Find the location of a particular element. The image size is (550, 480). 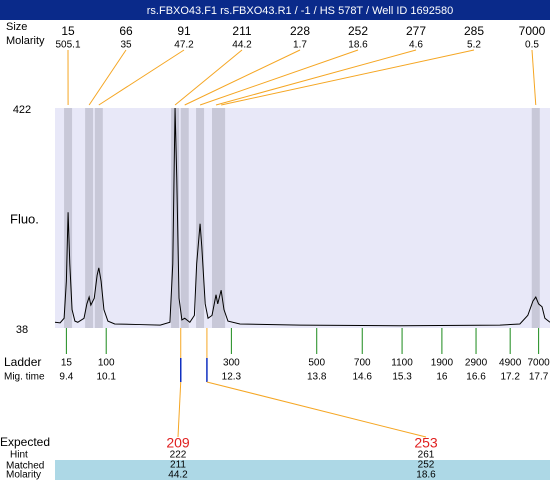

peak-size: 91 is located at coordinates (184, 31).